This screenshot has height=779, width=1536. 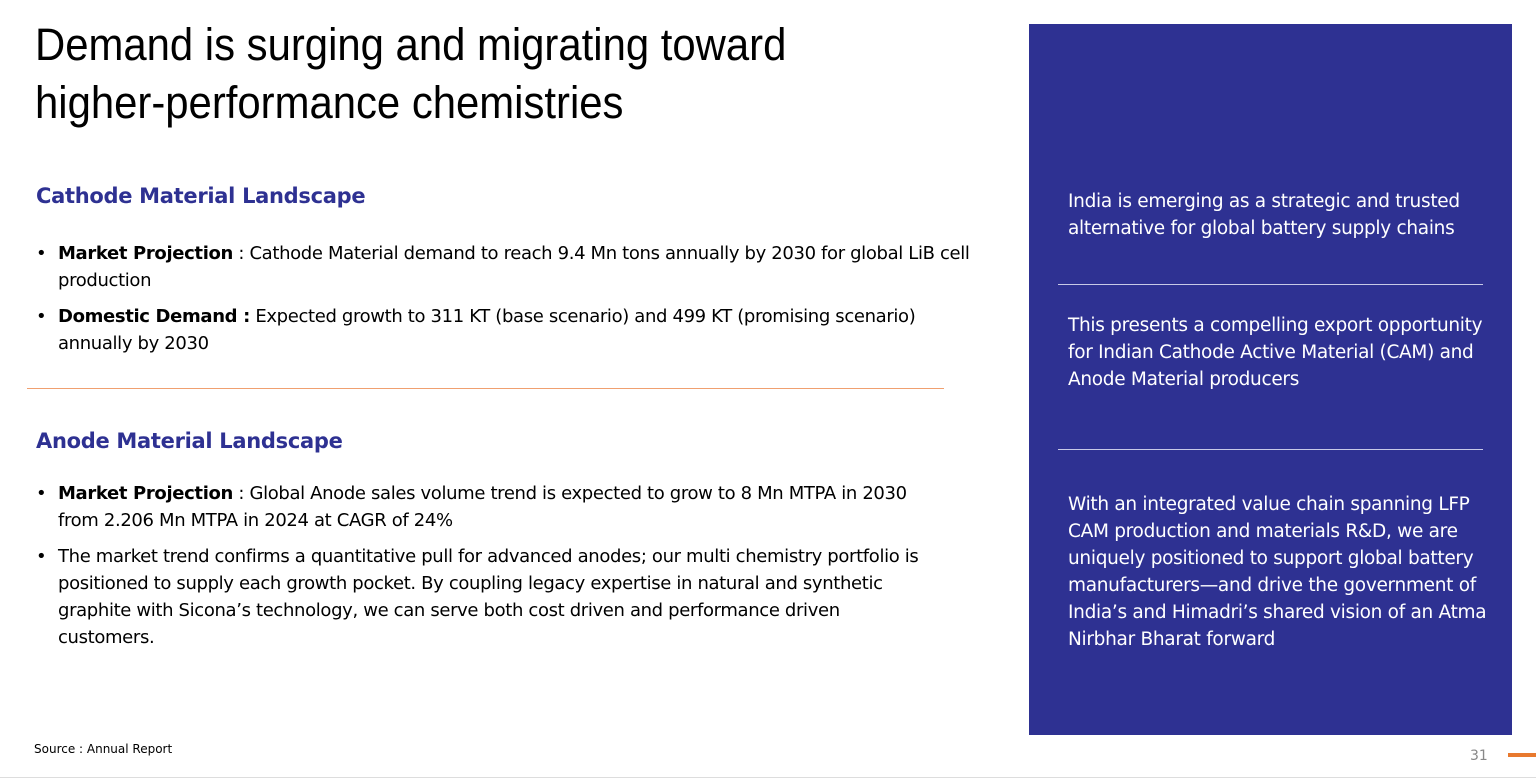 I want to click on slide-title-line-1: Demand is surging and migrating toward, so click(x=411, y=44).